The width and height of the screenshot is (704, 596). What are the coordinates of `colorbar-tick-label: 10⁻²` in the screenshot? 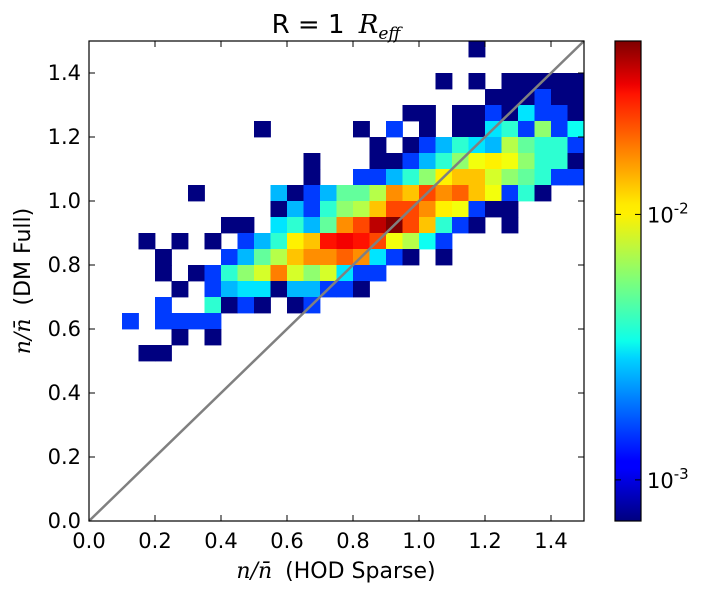 It's located at (668, 213).